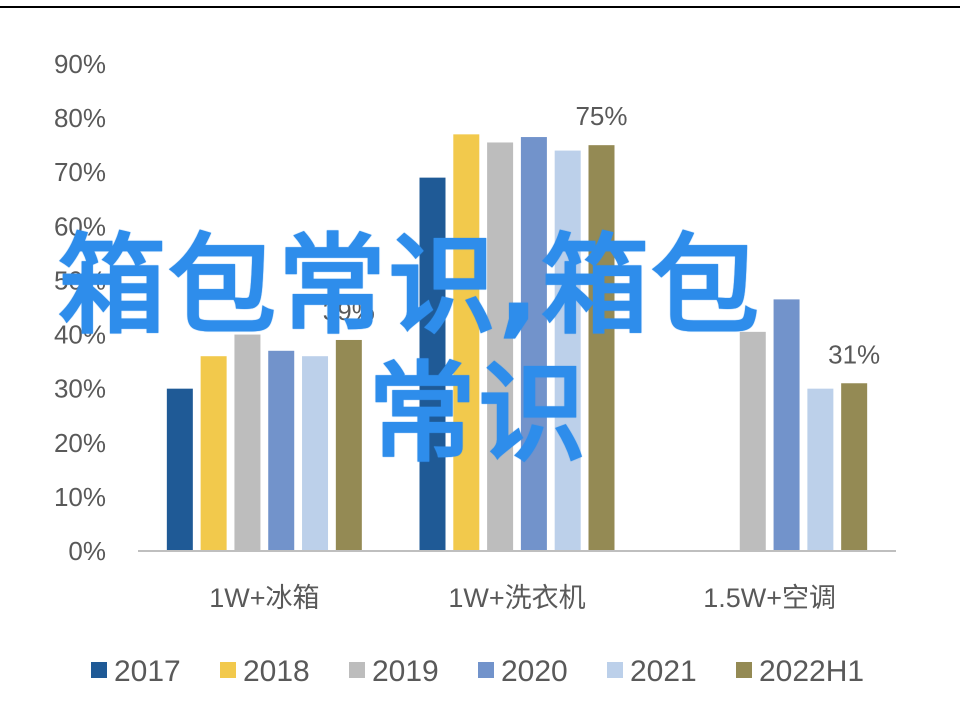  What do you see at coordinates (357, 670) in the screenshot?
I see `legend-swatch-2019` at bounding box center [357, 670].